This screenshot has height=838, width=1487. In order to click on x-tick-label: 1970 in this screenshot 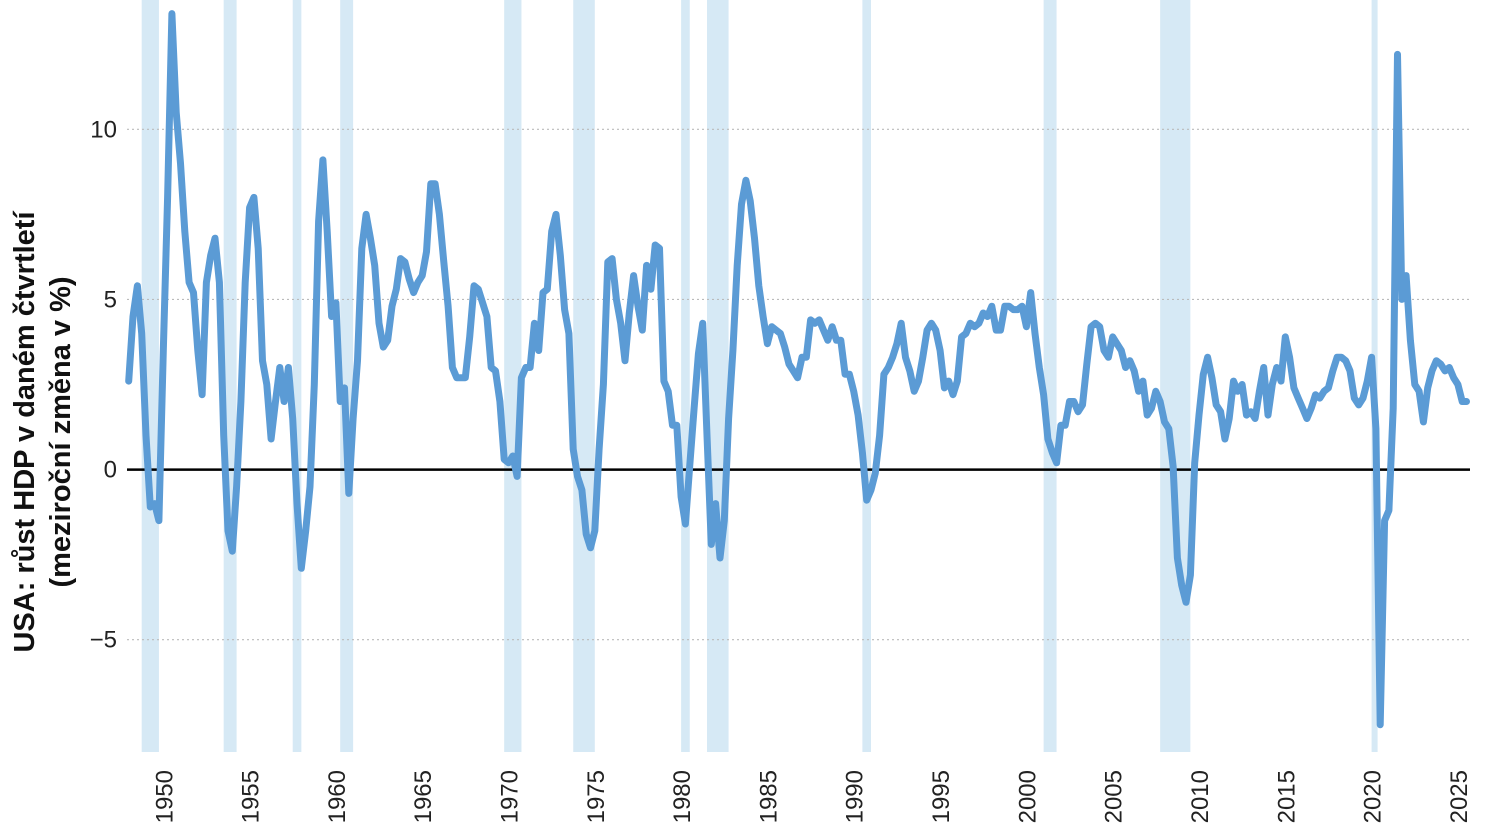, I will do `click(509, 796)`.